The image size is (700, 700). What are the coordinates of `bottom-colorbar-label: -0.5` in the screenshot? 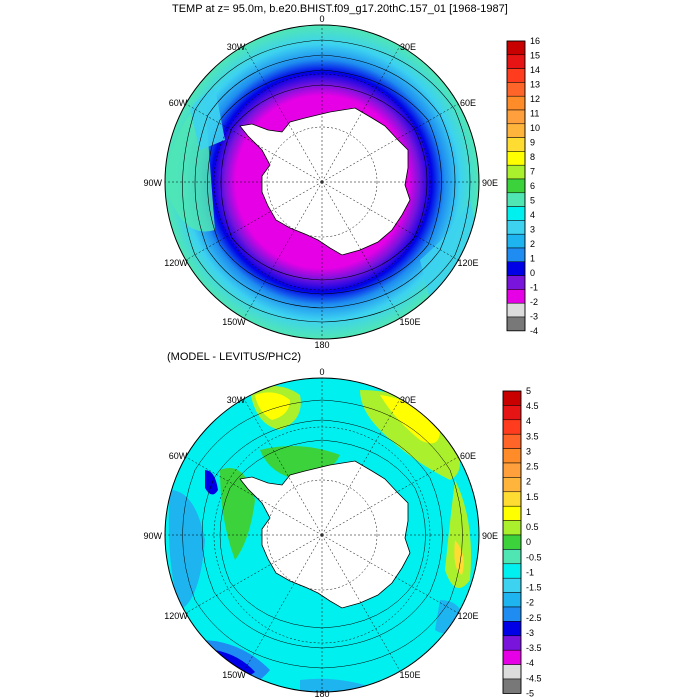 It's located at (534, 557).